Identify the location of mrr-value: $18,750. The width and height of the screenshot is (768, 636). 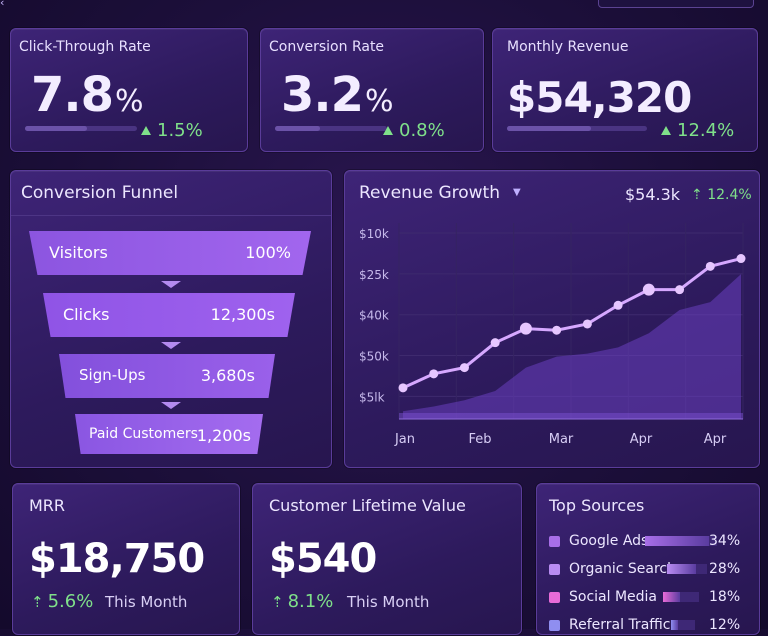
(117, 559).